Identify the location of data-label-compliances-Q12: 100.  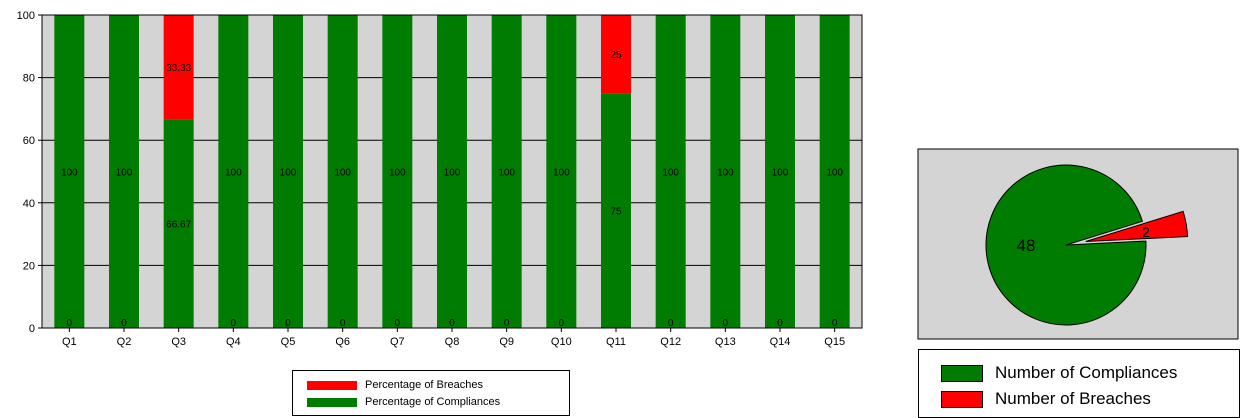
(670, 173).